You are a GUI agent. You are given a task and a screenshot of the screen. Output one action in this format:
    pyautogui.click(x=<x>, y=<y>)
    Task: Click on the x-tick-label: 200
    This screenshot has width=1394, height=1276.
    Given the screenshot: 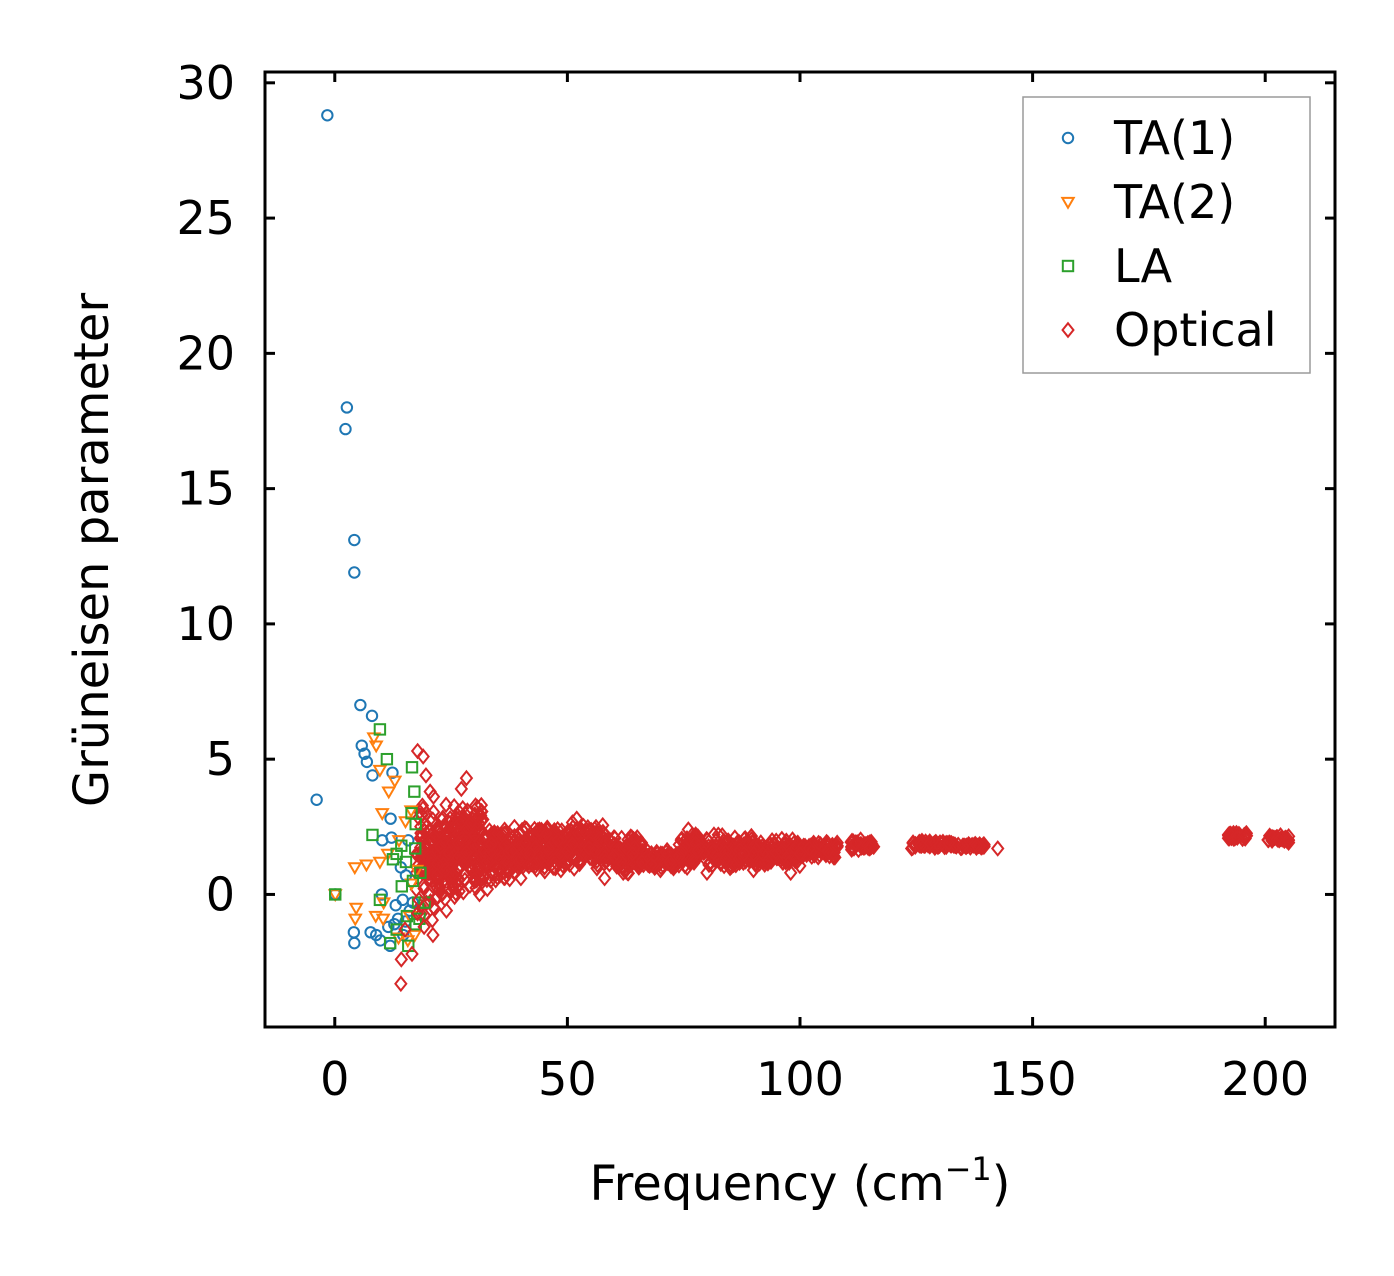 What is the action you would take?
    pyautogui.click(x=1265, y=1079)
    